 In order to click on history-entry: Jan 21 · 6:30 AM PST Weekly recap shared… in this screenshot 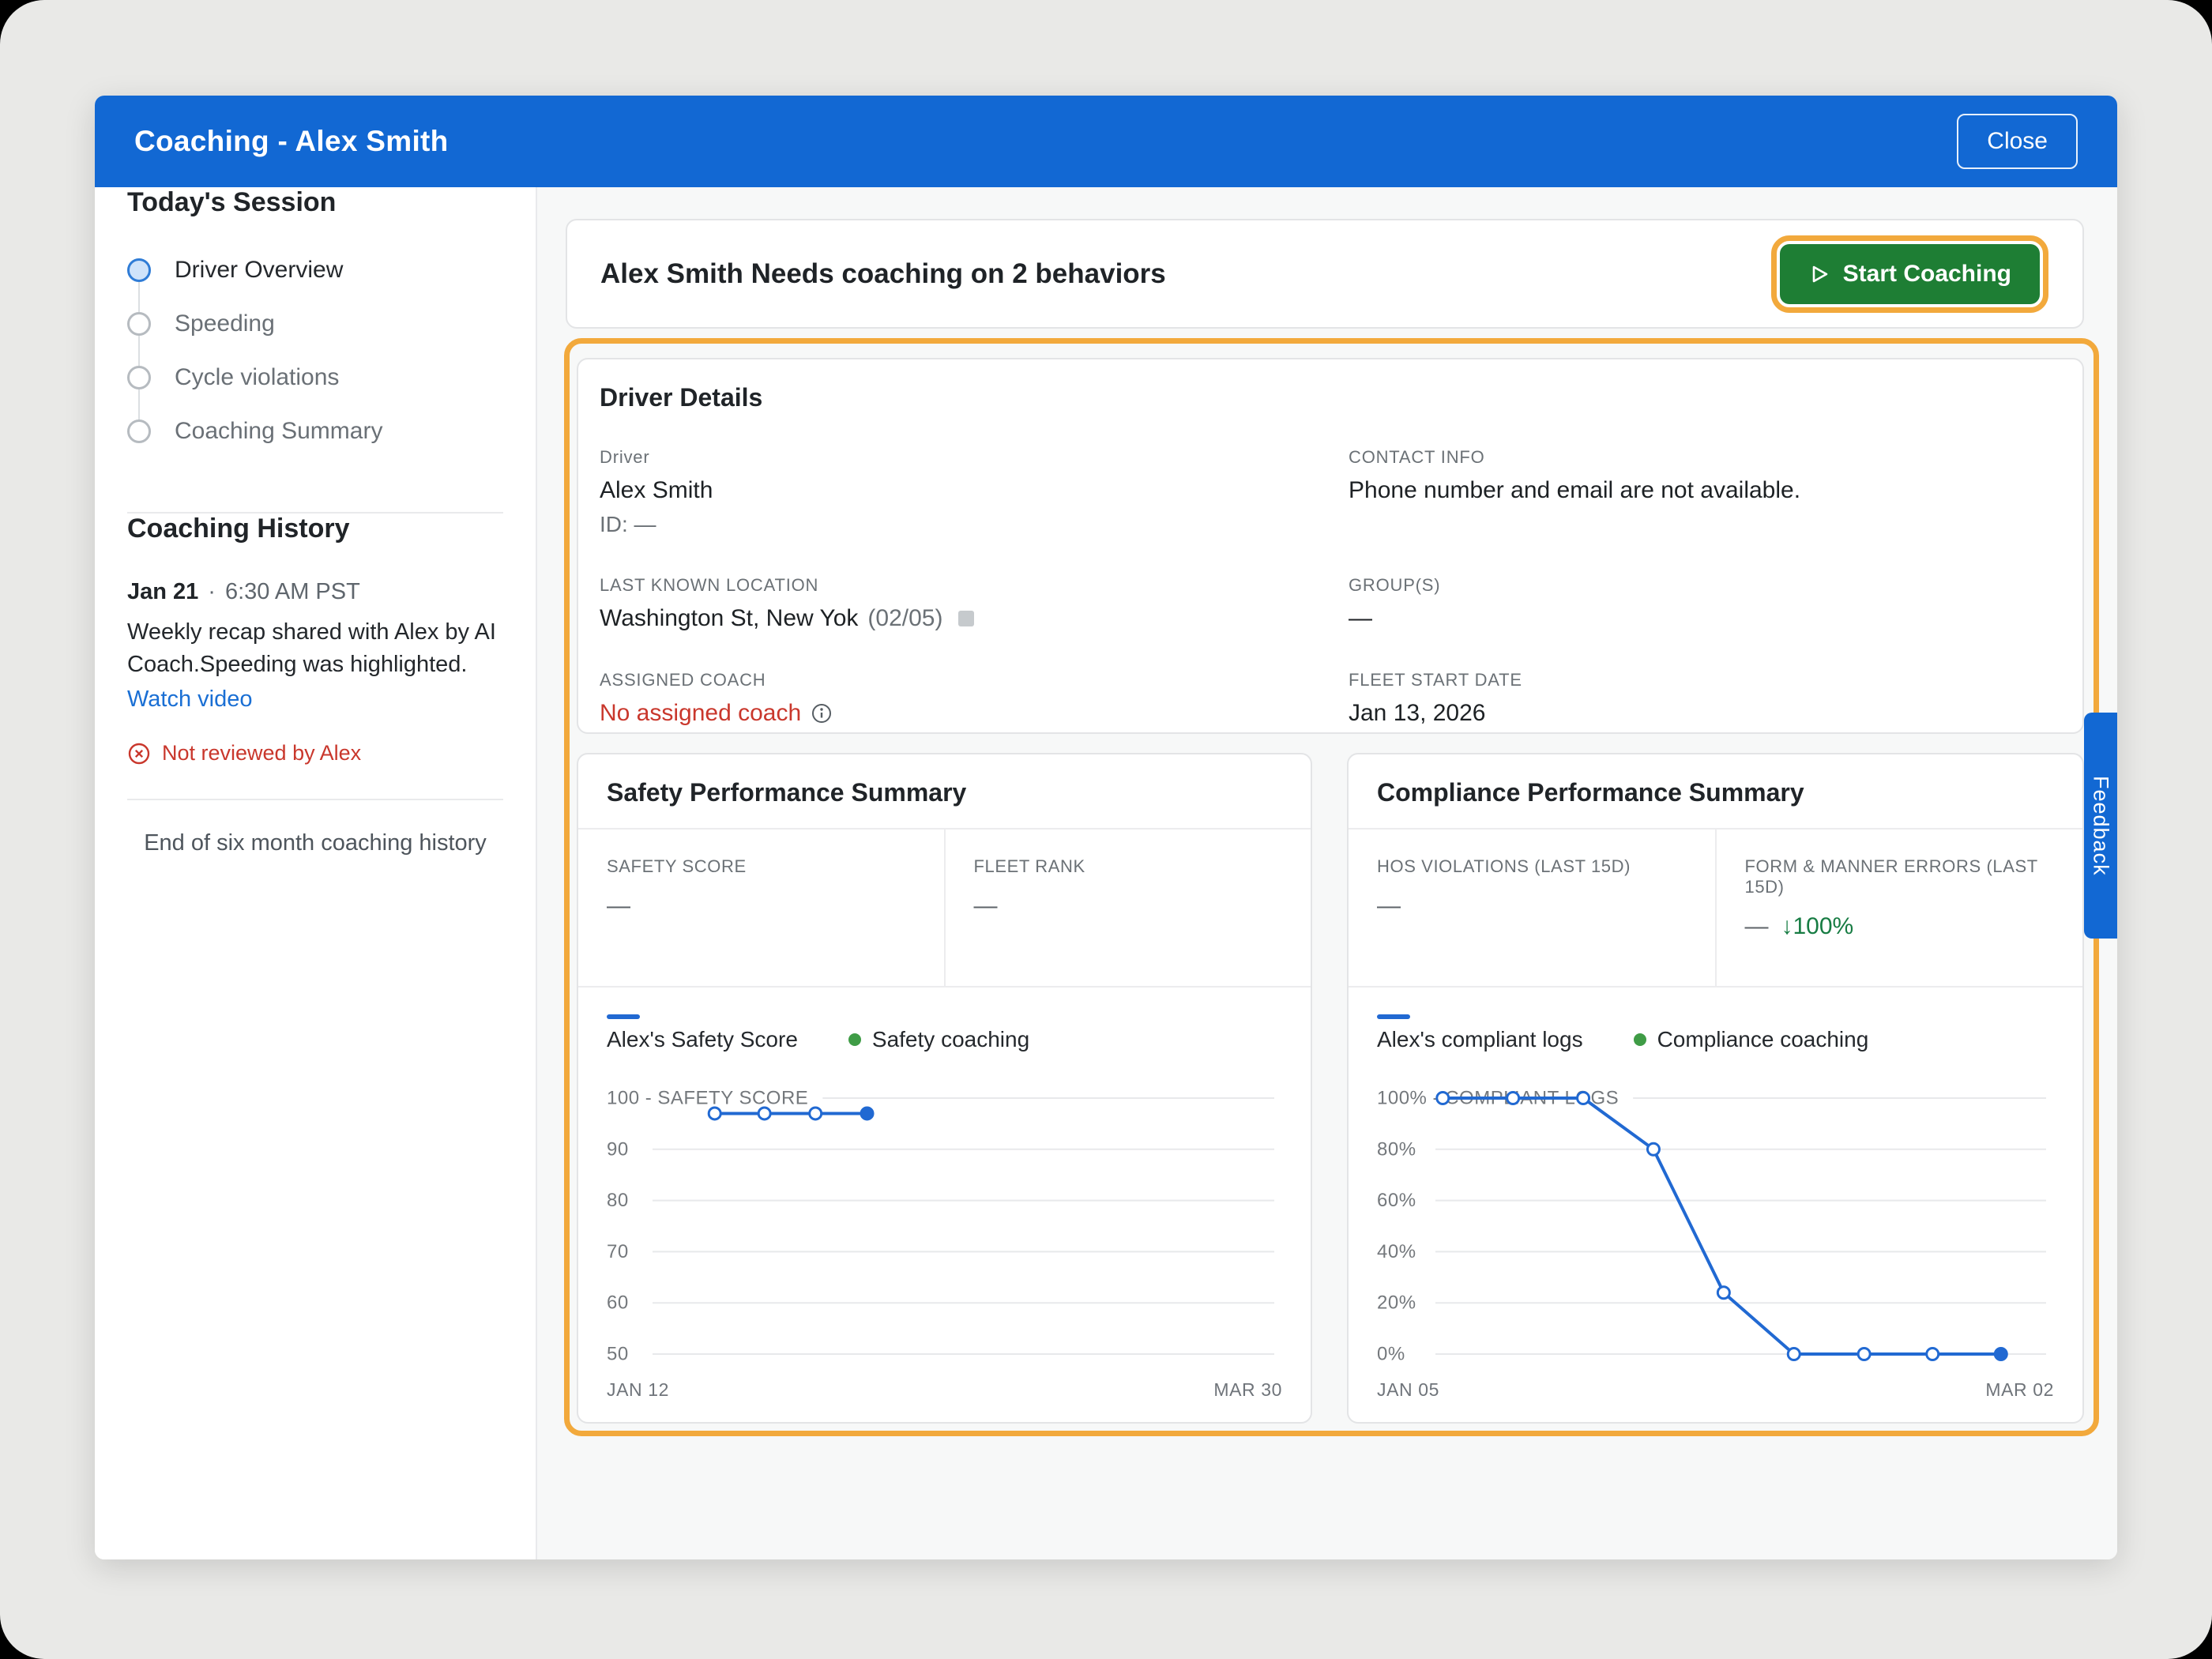, I will do `click(315, 673)`.